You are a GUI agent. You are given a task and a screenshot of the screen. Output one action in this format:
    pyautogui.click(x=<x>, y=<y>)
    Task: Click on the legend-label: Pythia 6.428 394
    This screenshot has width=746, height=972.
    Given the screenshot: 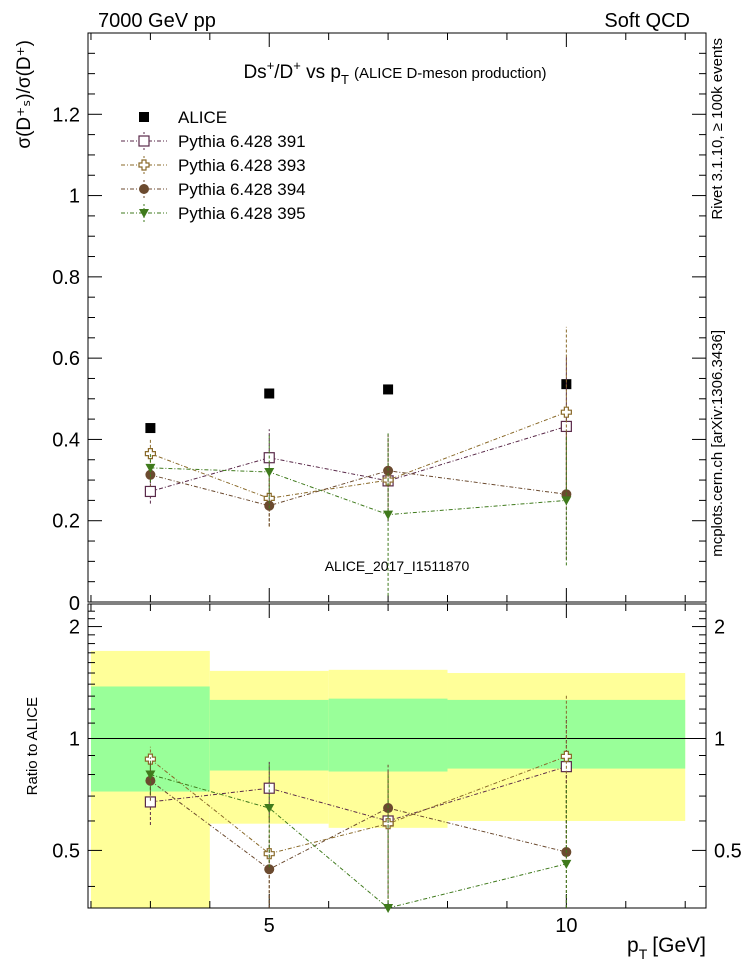 What is the action you would take?
    pyautogui.click(x=242, y=189)
    